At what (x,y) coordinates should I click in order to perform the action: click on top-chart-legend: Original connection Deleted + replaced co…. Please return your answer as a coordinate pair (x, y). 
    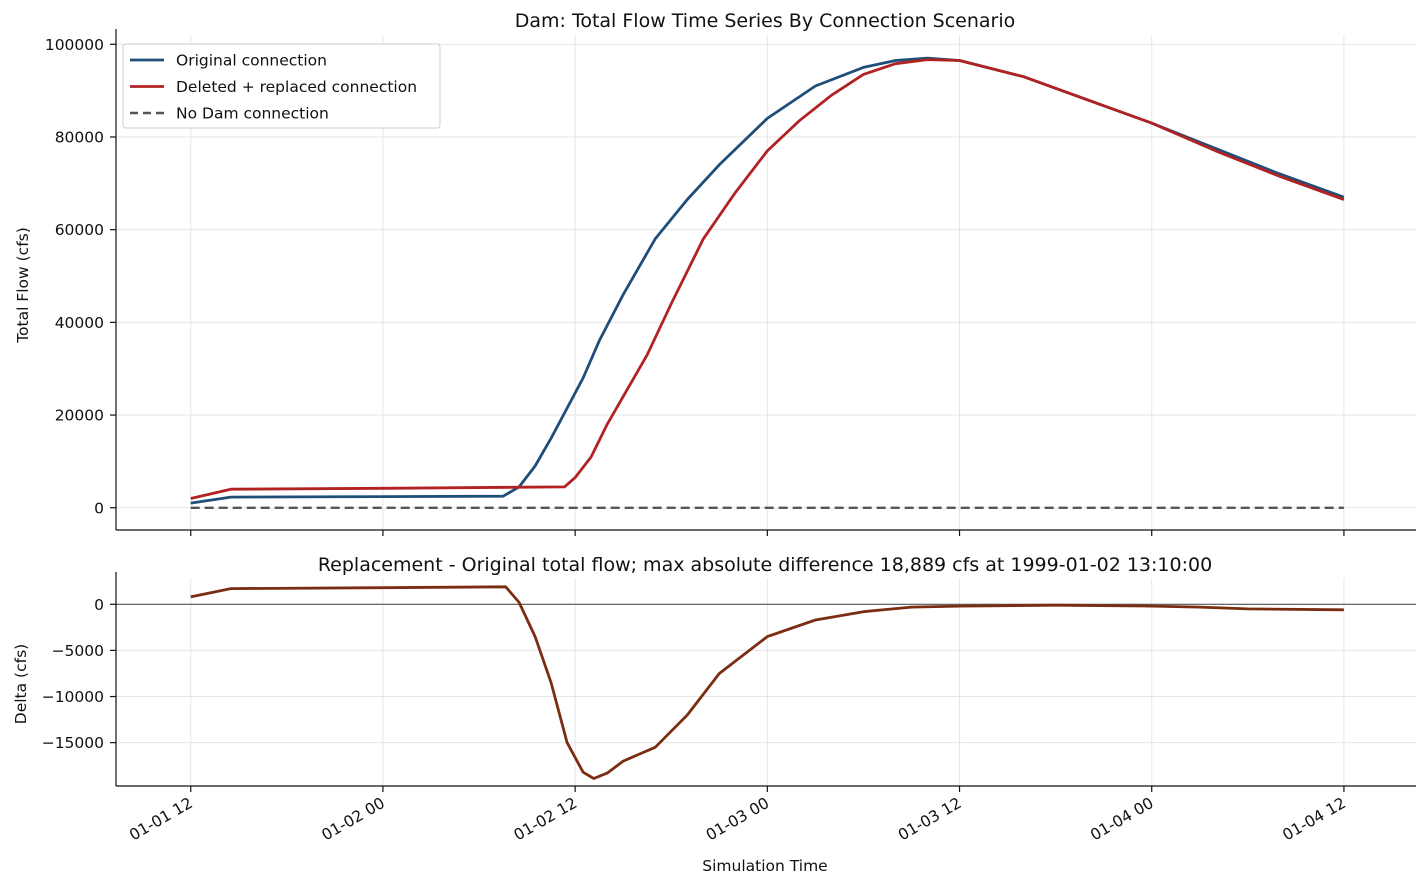
    Looking at the image, I should click on (281, 86).